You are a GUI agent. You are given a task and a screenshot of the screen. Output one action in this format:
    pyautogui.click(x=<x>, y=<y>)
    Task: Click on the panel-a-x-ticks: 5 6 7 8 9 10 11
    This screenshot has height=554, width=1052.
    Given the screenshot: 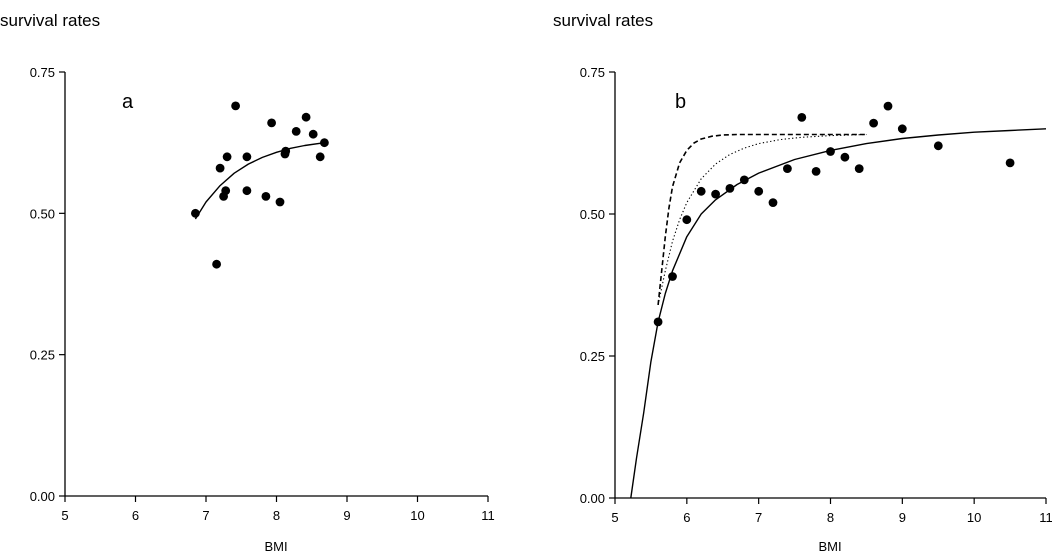 What is the action you would take?
    pyautogui.click(x=278, y=509)
    